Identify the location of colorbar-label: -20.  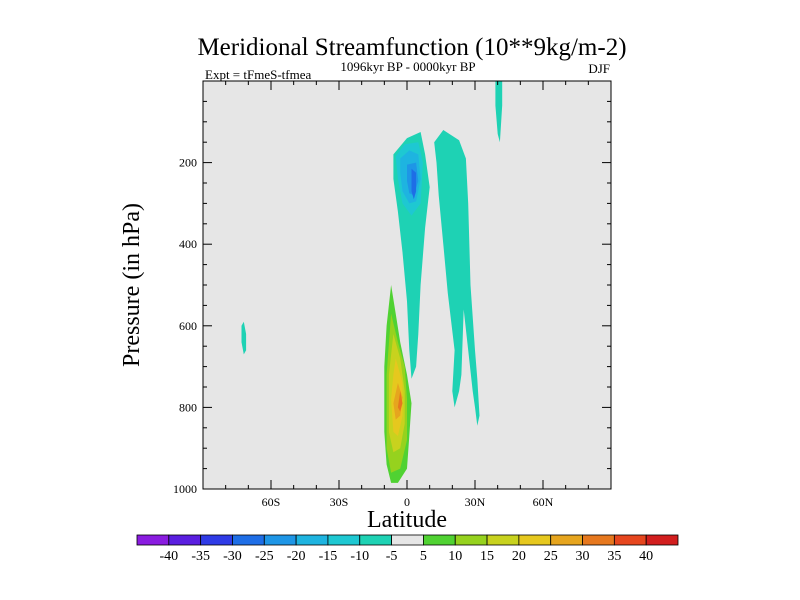
(296, 556).